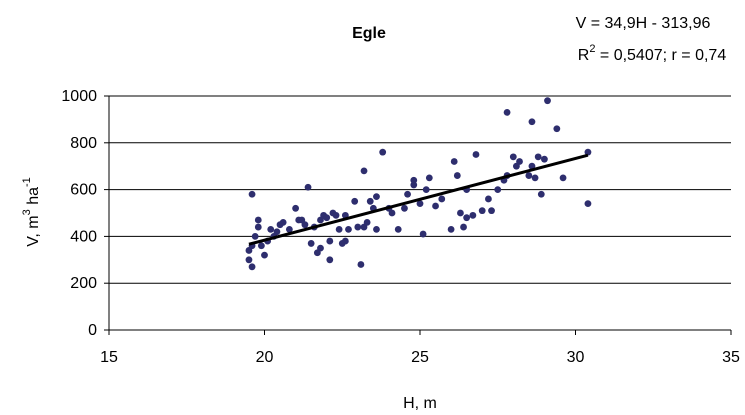  What do you see at coordinates (420, 403) in the screenshot?
I see `x-axis-label: H, m` at bounding box center [420, 403].